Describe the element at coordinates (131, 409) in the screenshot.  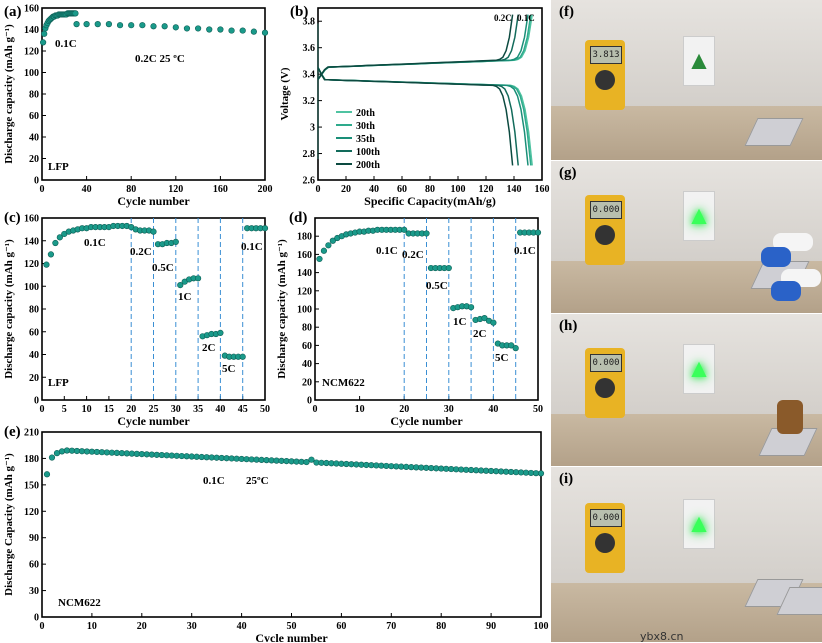
I see `x-tick-label: 20` at that location.